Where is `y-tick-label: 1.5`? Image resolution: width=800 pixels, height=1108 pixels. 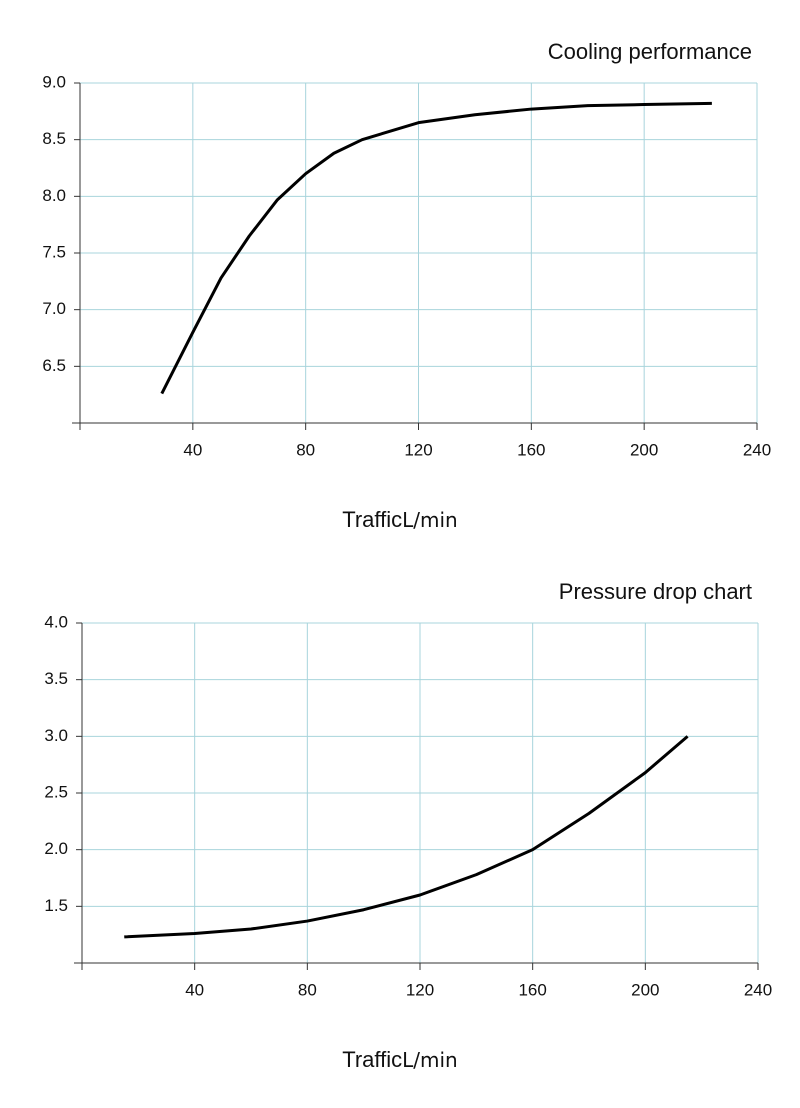 y-tick-label: 1.5 is located at coordinates (56, 905).